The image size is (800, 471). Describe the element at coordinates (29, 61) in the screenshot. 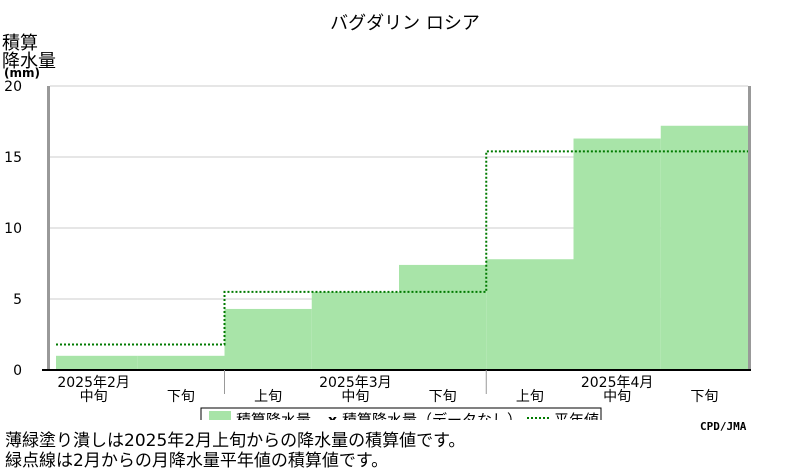

I see `y-axis-label-line2: 降水量` at that location.